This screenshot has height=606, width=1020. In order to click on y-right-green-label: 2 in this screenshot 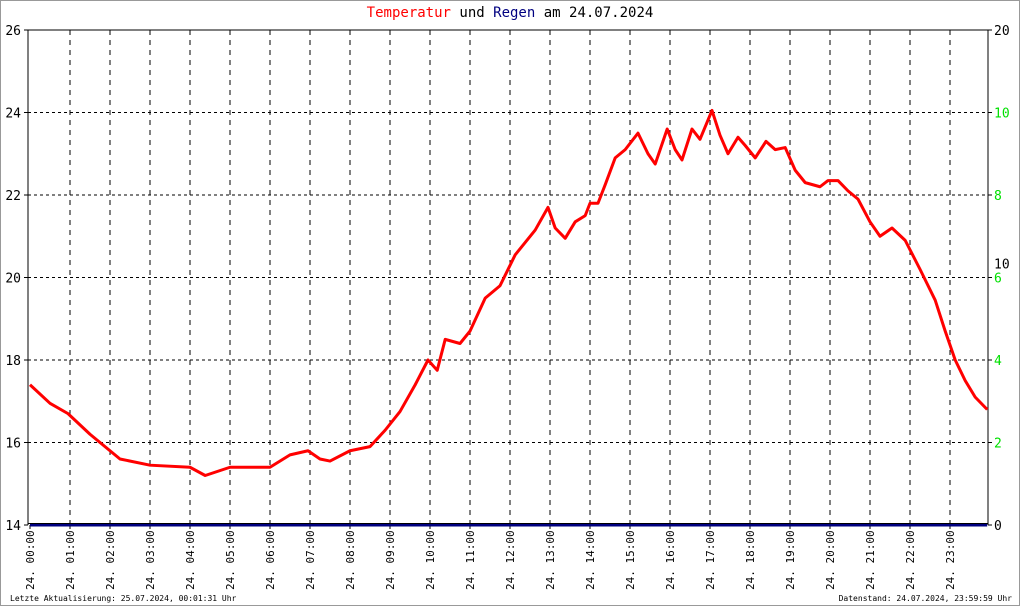, I will do `click(998, 444)`.